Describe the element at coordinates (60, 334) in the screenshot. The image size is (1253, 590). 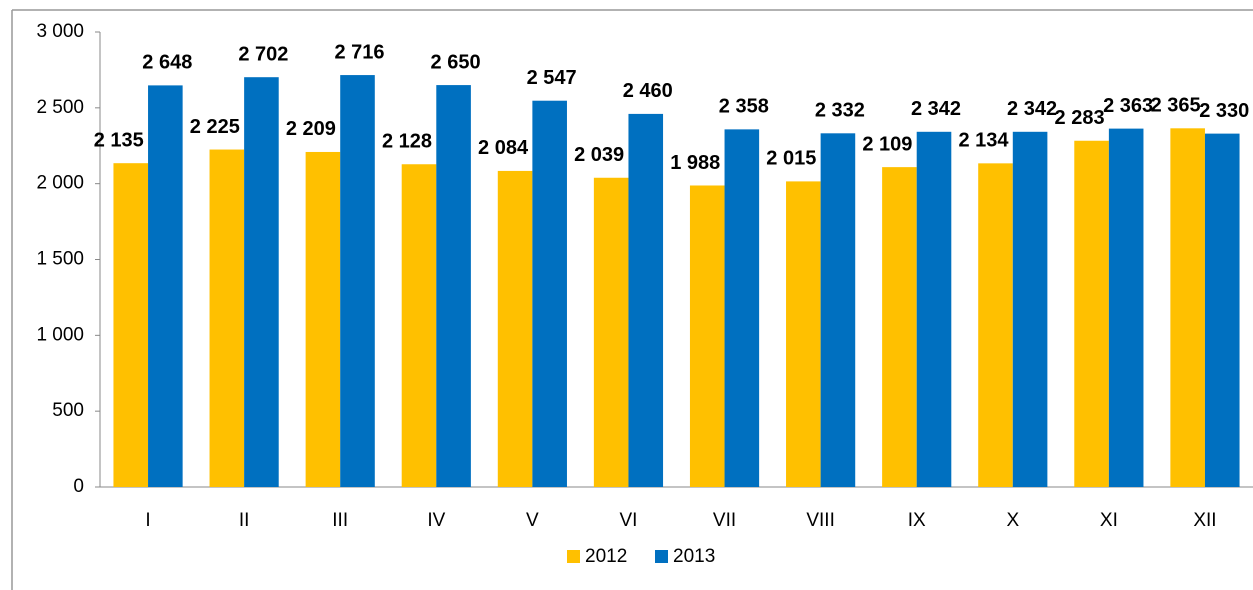
I see `y-tick-label: 1 000` at that location.